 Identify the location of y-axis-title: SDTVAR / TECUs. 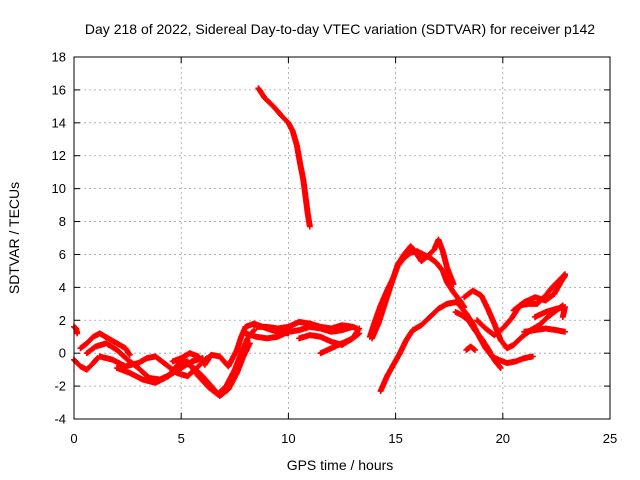
(14, 238).